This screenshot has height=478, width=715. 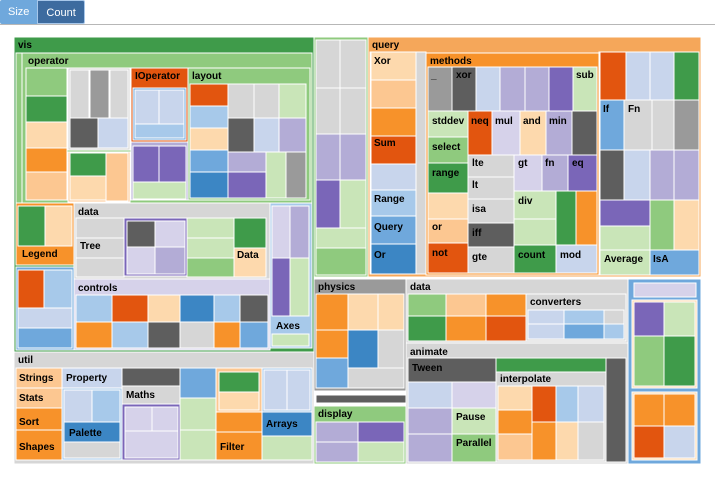 I want to click on vis-operator-side, so click(x=19, y=128).